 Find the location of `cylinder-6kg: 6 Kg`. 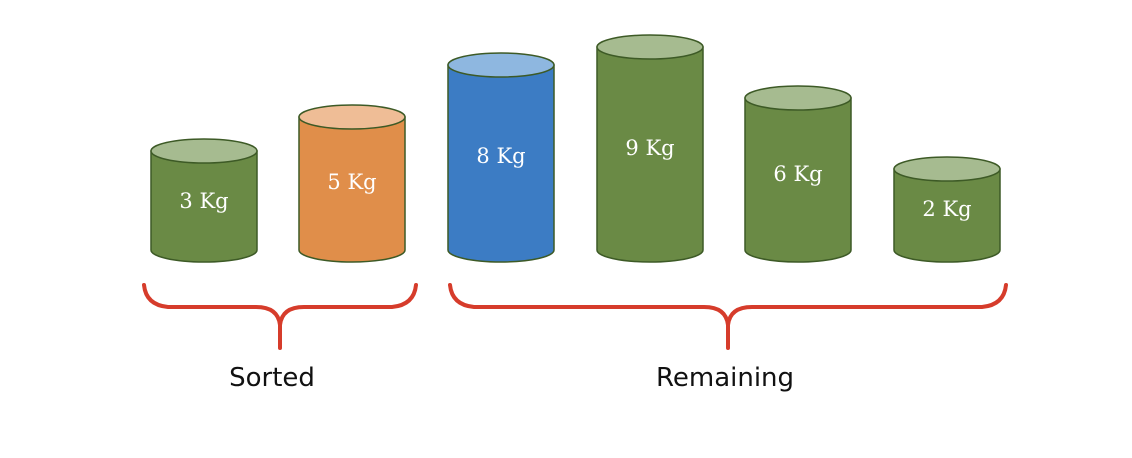

cylinder-6kg: 6 Kg is located at coordinates (798, 174).